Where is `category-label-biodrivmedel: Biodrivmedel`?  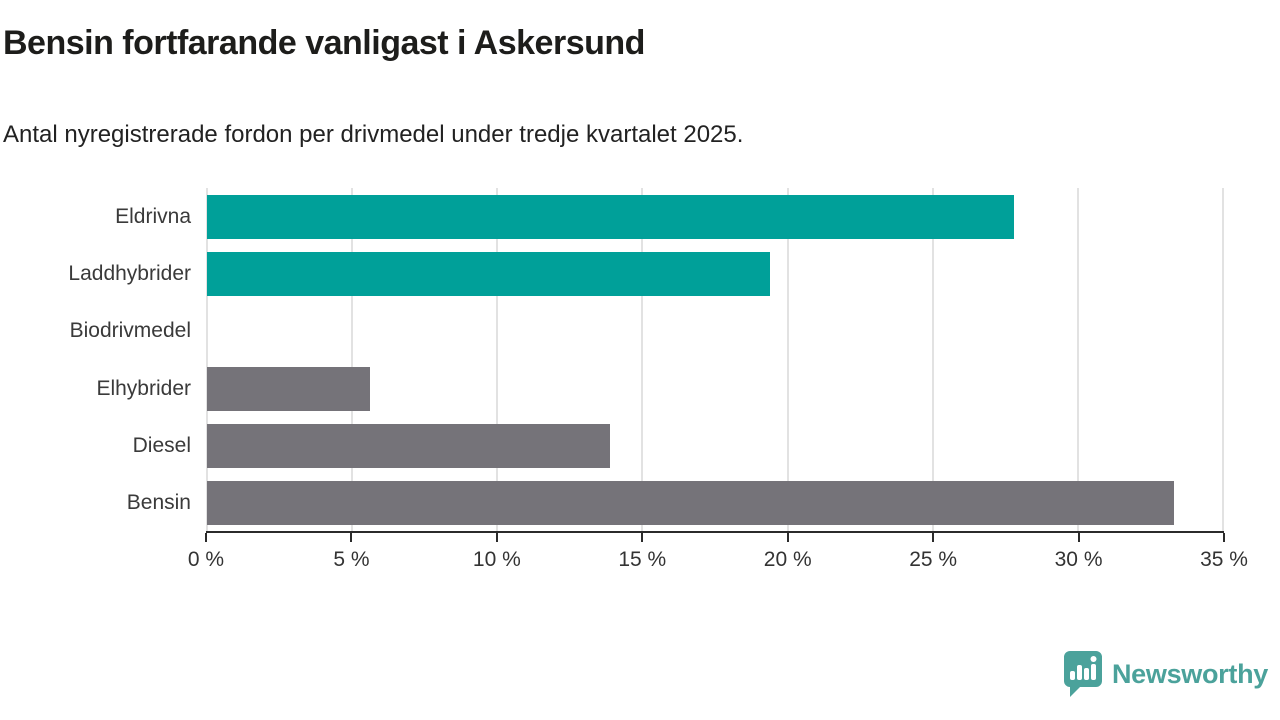
category-label-biodrivmedel: Biodrivmedel is located at coordinates (130, 331).